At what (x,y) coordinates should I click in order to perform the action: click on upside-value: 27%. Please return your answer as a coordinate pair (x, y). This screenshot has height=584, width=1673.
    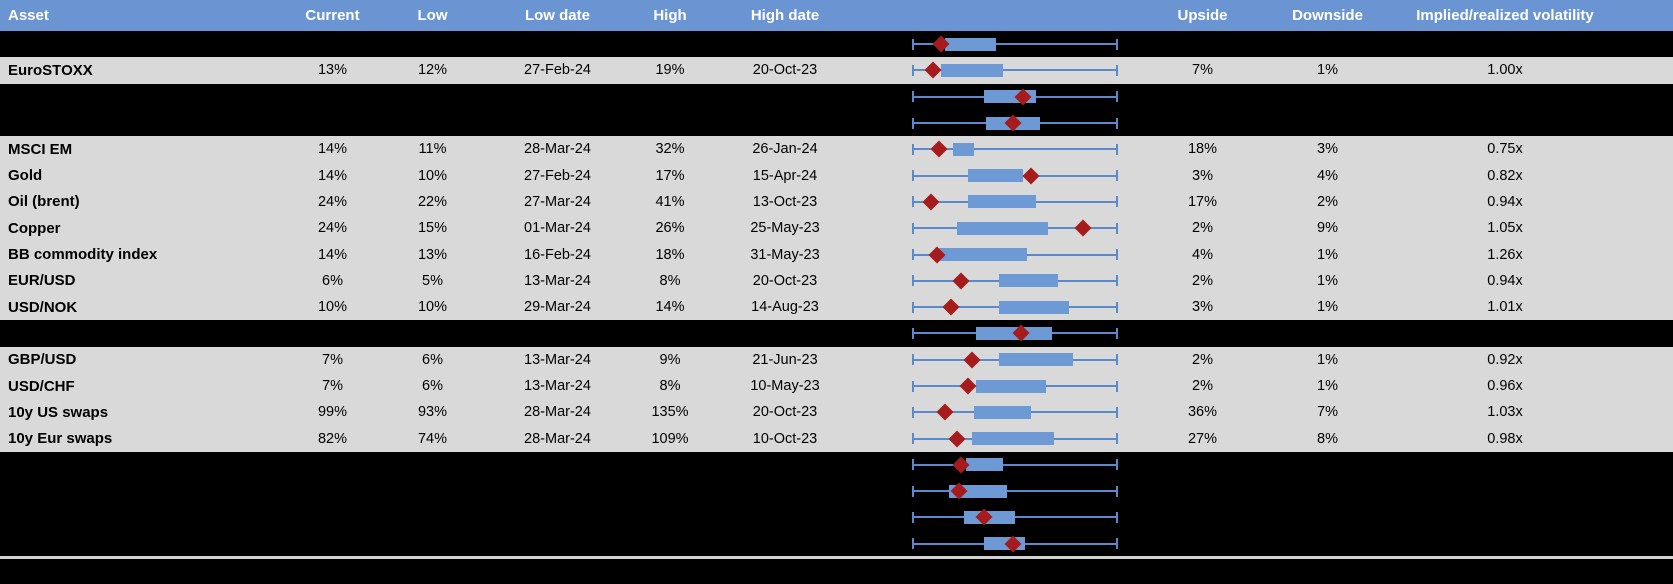
    Looking at the image, I should click on (1202, 438).